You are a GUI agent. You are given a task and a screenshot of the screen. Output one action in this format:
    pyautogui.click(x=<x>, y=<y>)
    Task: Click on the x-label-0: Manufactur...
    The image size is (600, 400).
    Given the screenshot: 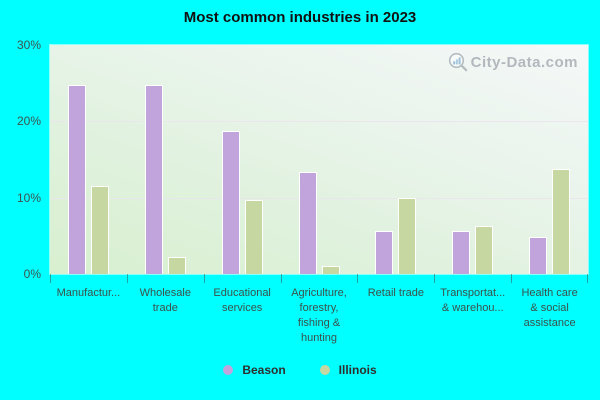 What is the action you would take?
    pyautogui.click(x=88, y=293)
    